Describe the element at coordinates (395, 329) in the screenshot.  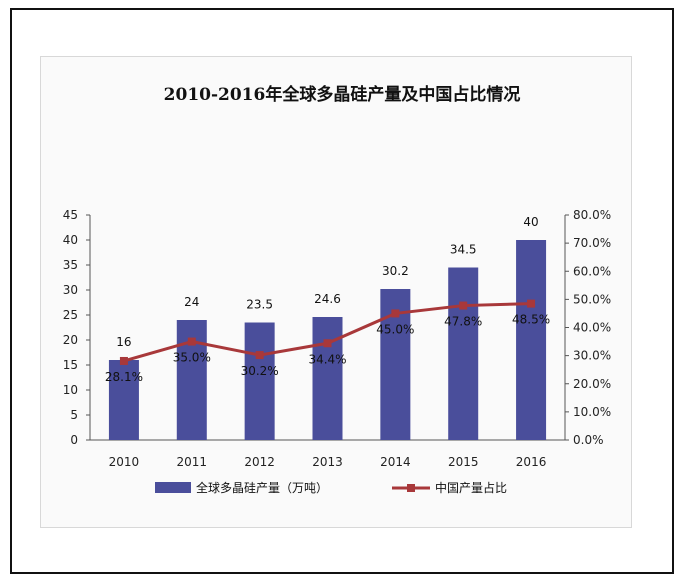
I see `line-value-label: 45.0%` at that location.